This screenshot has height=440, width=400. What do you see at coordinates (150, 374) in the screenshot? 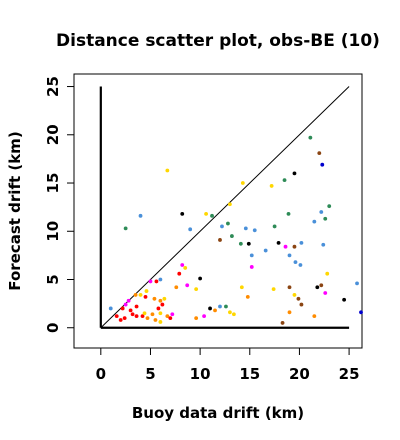
I see `x-tick-label: 5` at bounding box center [150, 374].